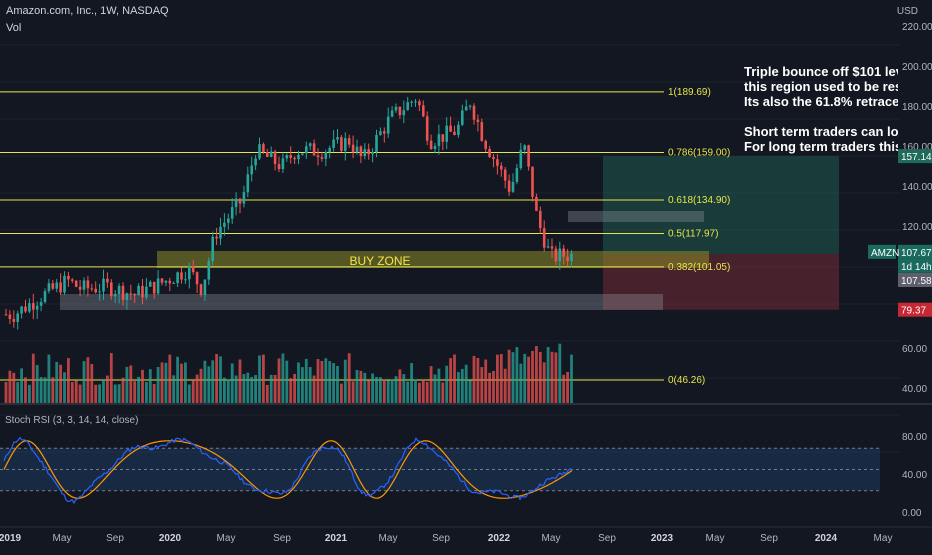  What do you see at coordinates (917, 147) in the screenshot?
I see `price-axis-tick: 160.00` at bounding box center [917, 147].